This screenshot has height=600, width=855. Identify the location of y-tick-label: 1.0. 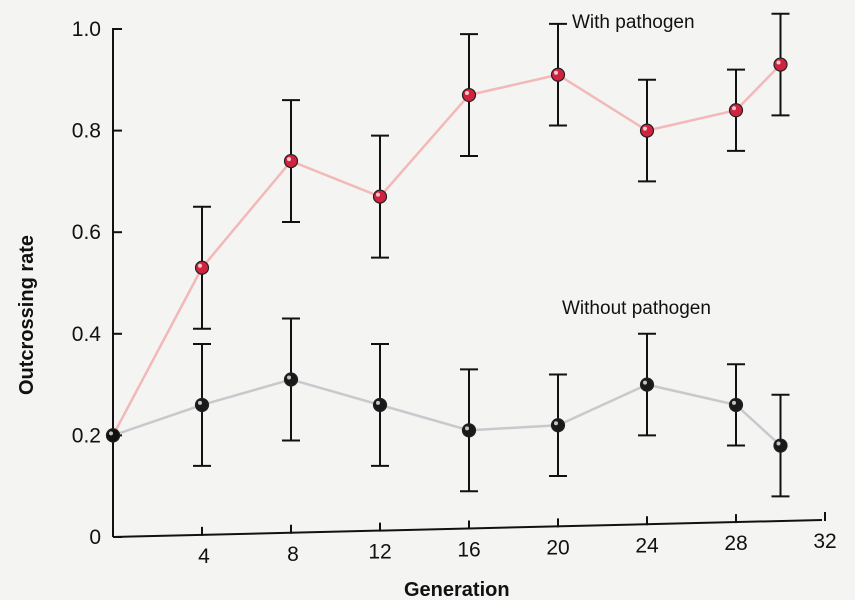
(86, 29).